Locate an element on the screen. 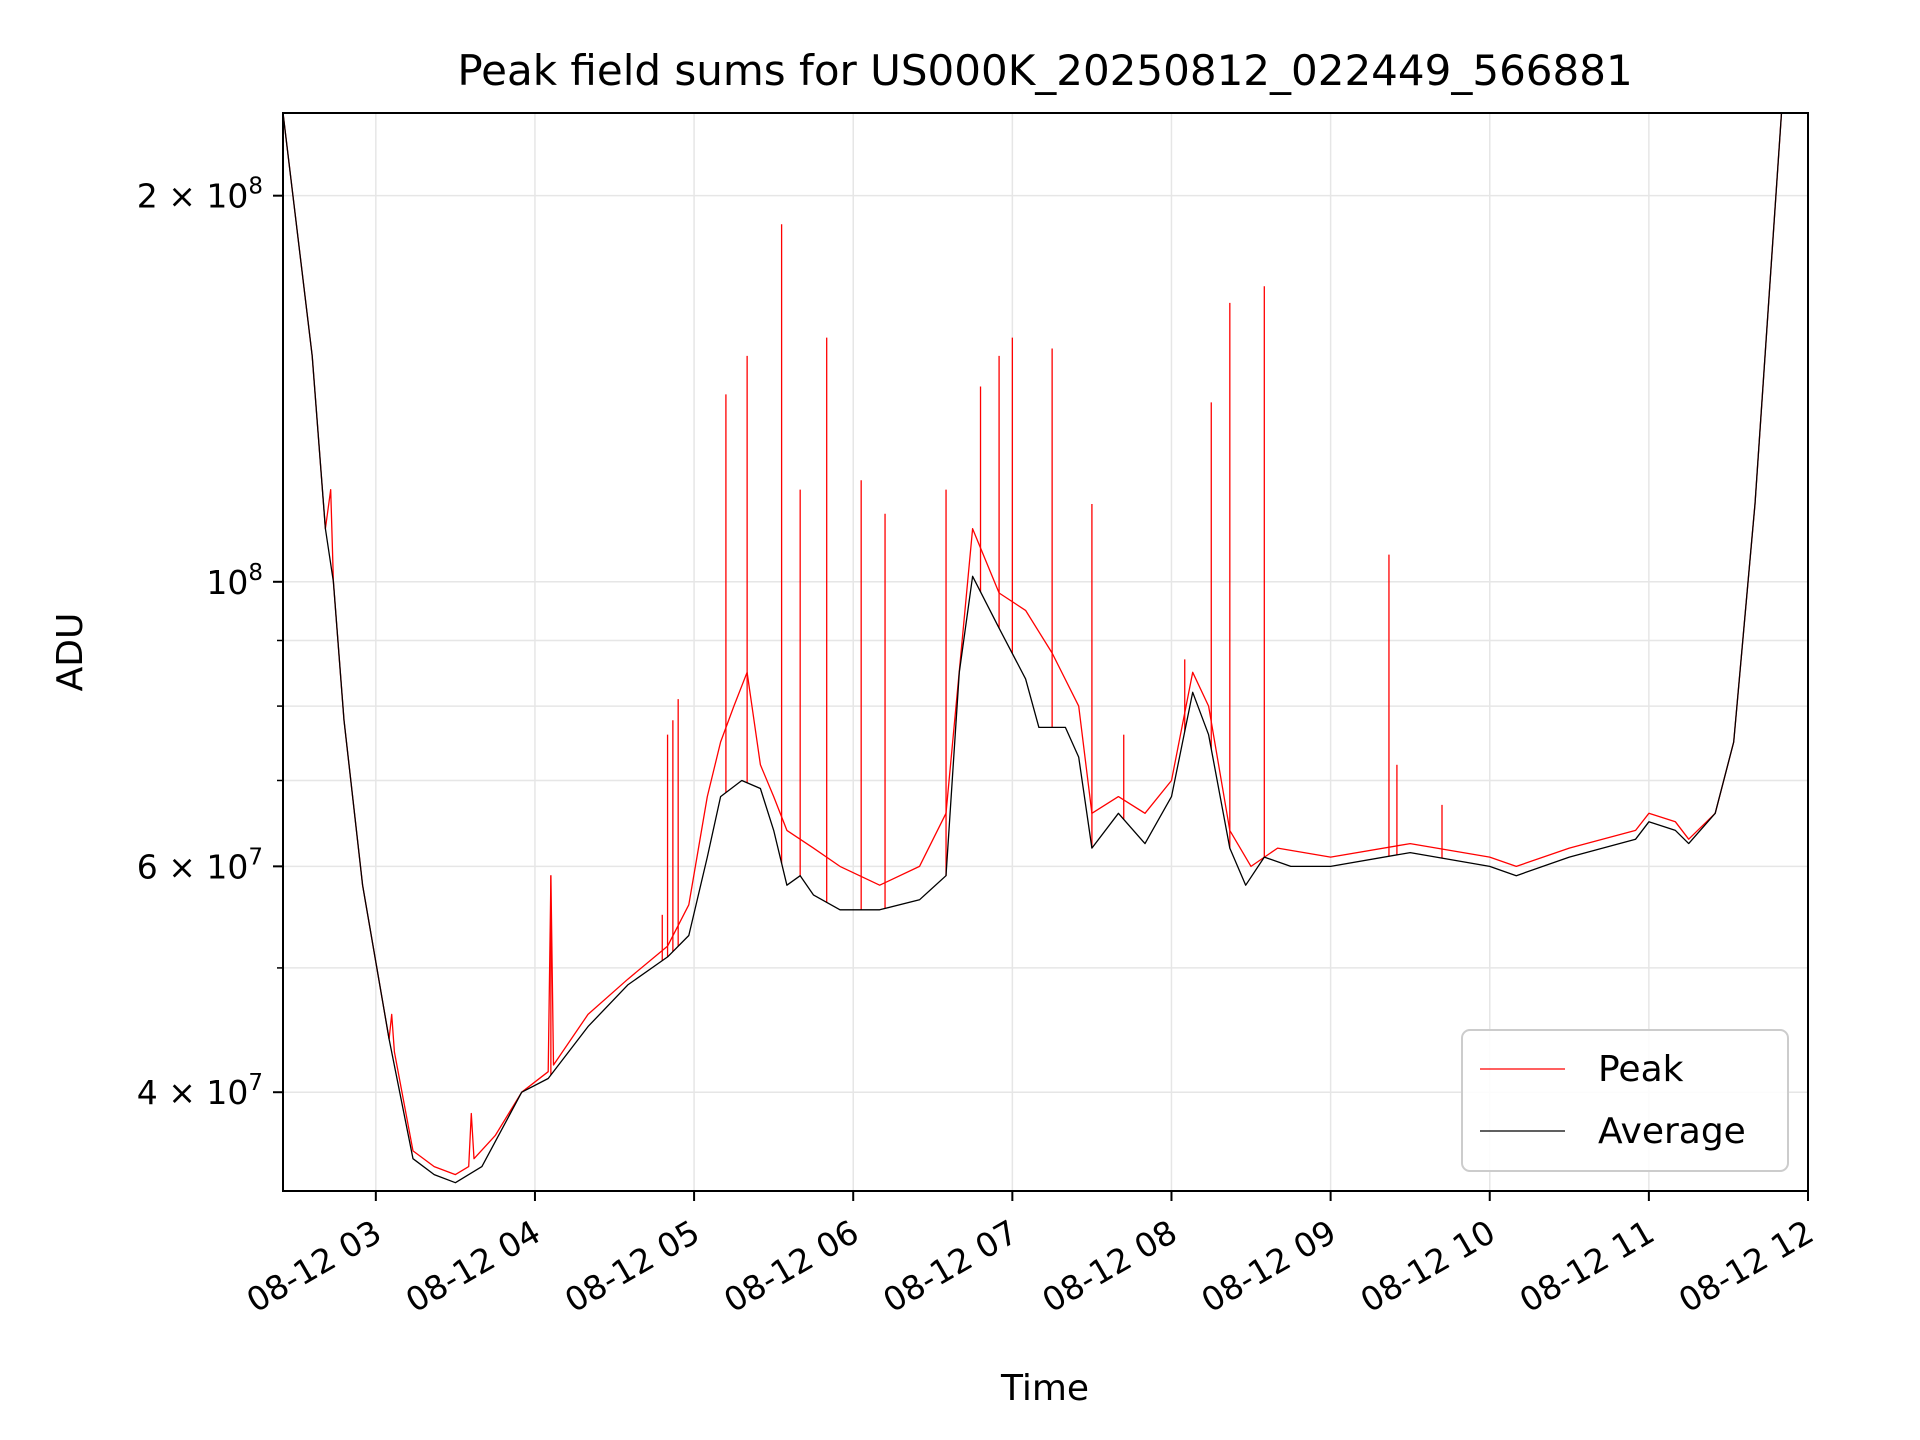  y-tick-label: 108 is located at coordinates (234, 581).